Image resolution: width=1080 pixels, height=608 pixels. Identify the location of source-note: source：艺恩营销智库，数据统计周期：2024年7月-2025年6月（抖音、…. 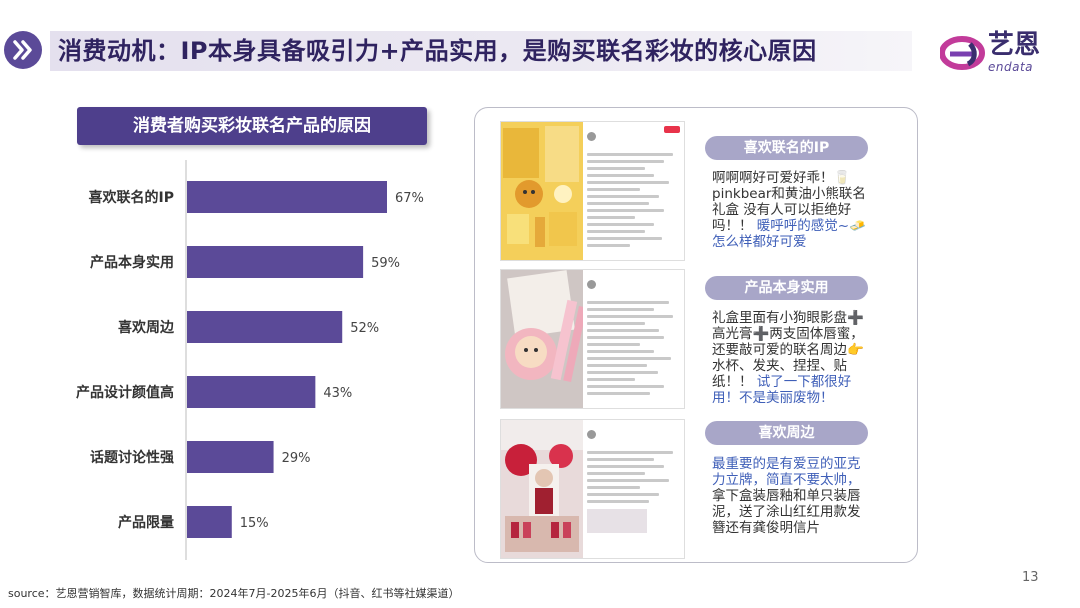
(234, 593).